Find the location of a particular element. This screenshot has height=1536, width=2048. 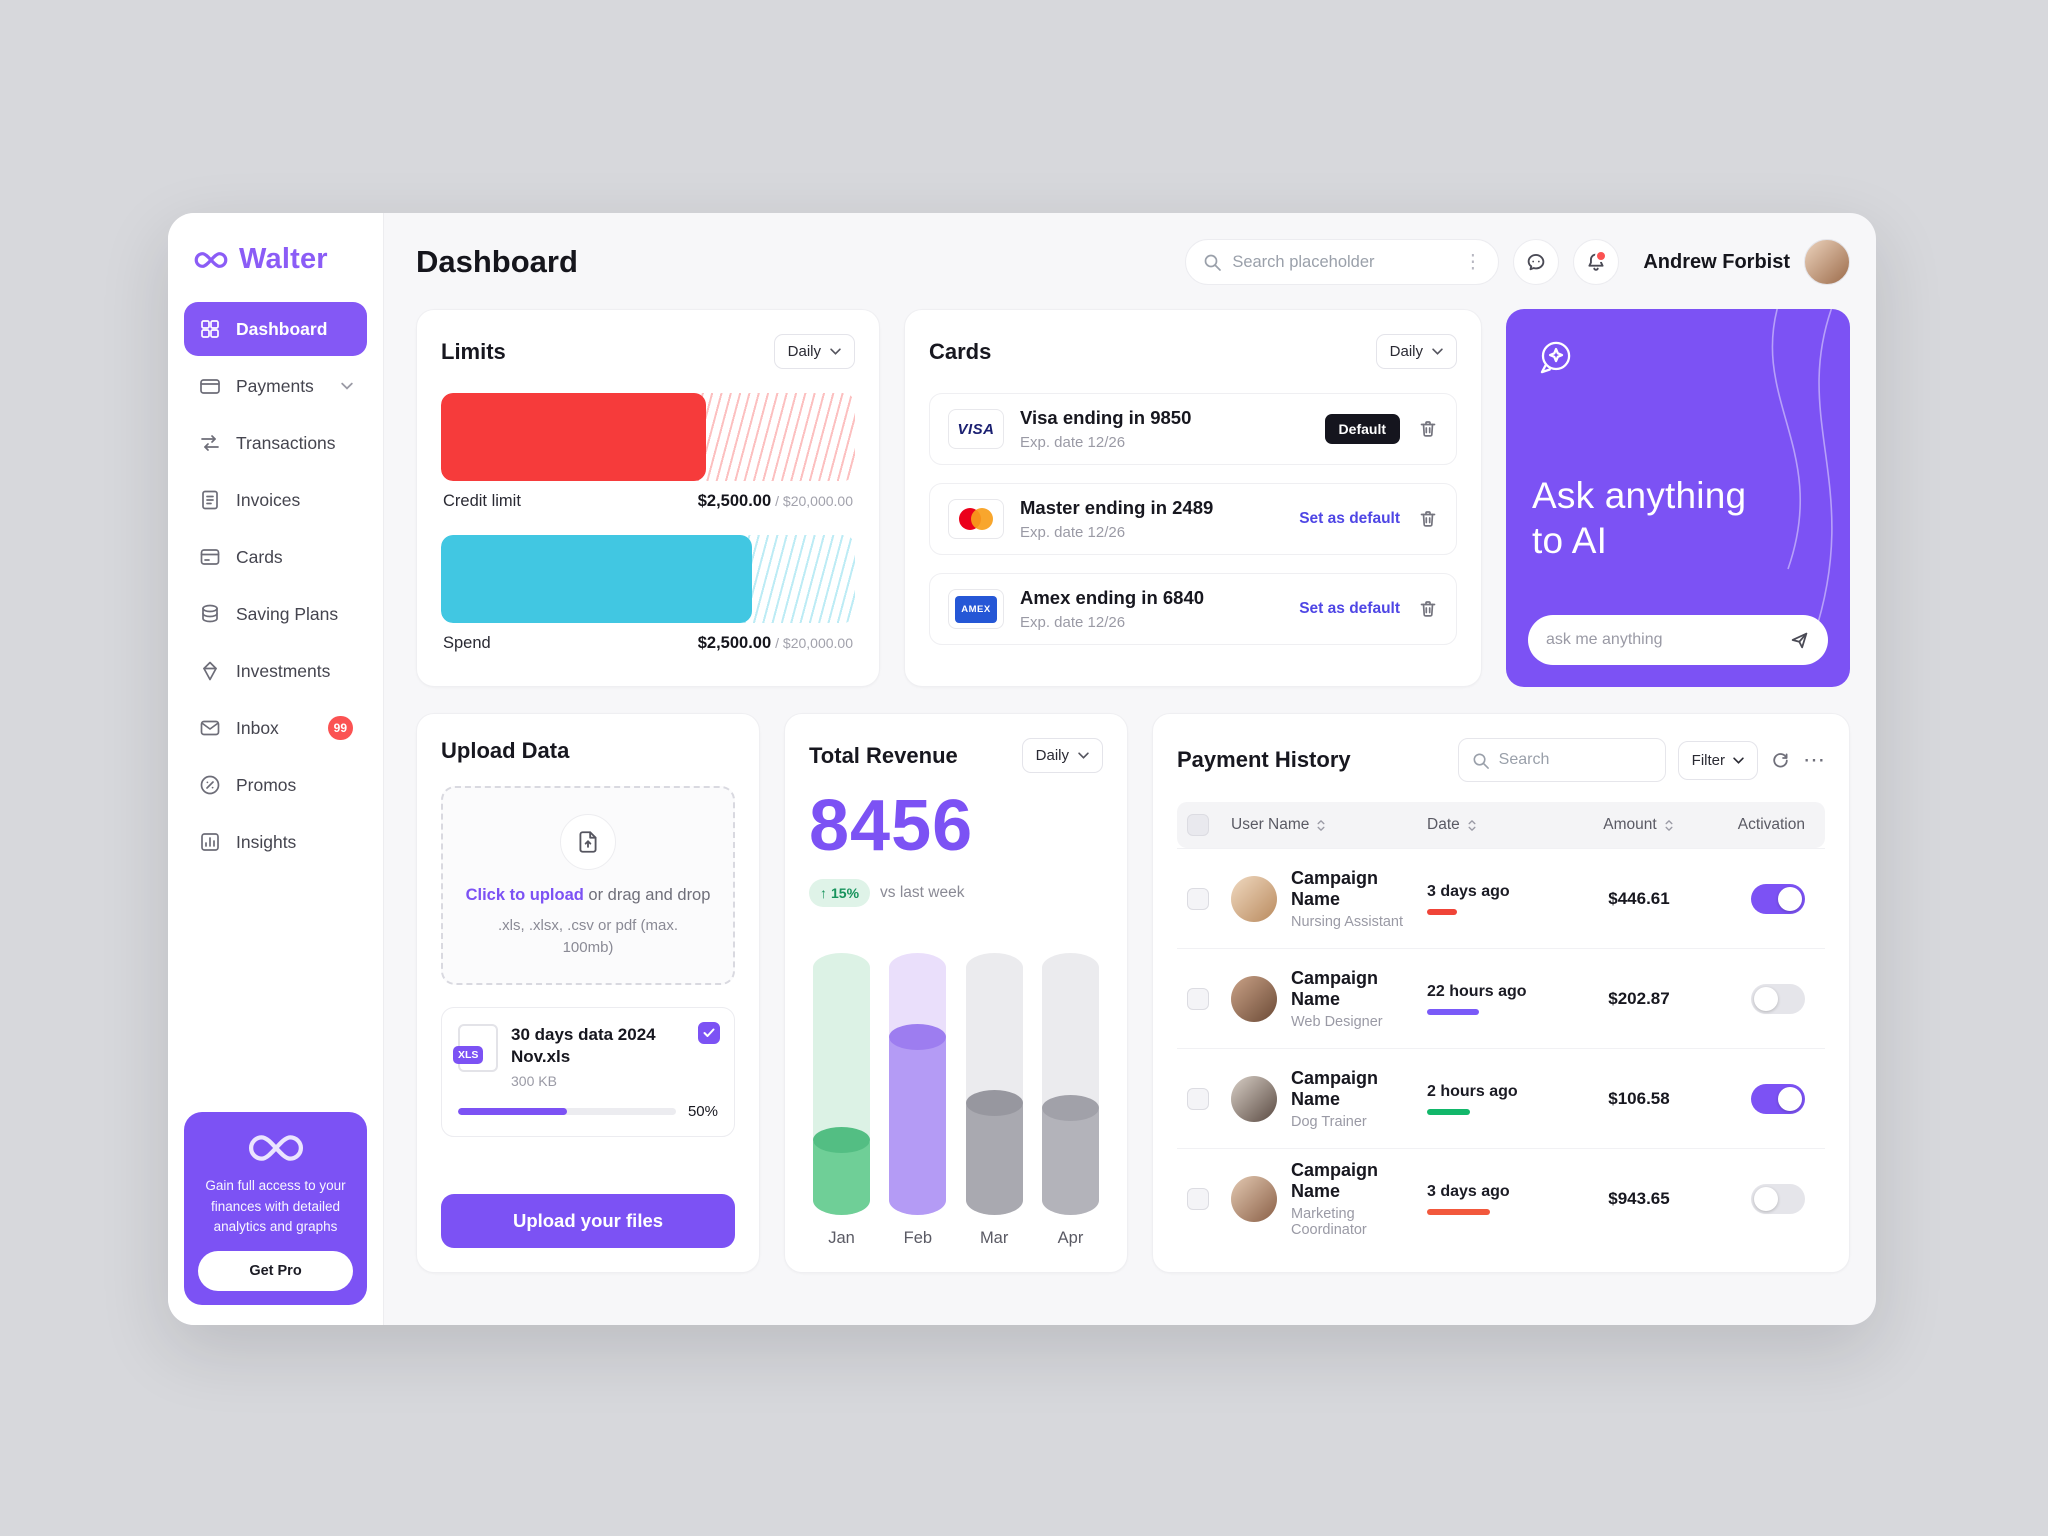

column-amount: Amount is located at coordinates (1639, 825).